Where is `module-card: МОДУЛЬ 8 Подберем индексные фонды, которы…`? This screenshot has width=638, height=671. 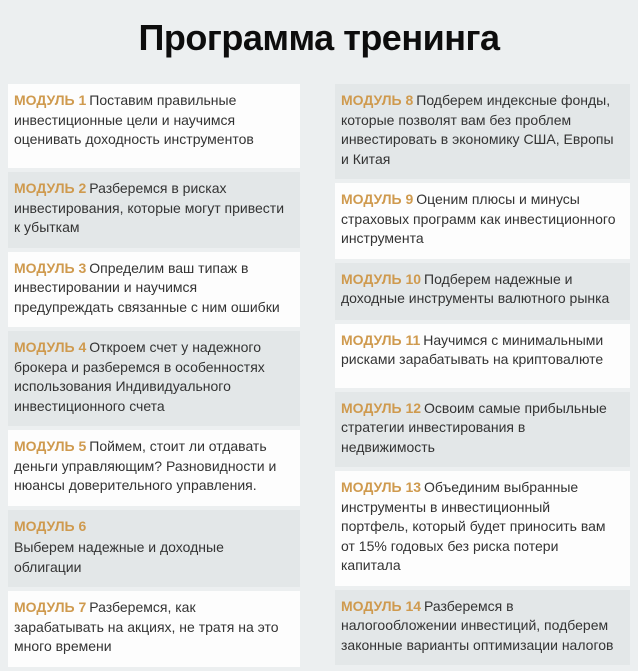
module-card: МОДУЛЬ 8 Подберем индексные фонды, которы… is located at coordinates (482, 131).